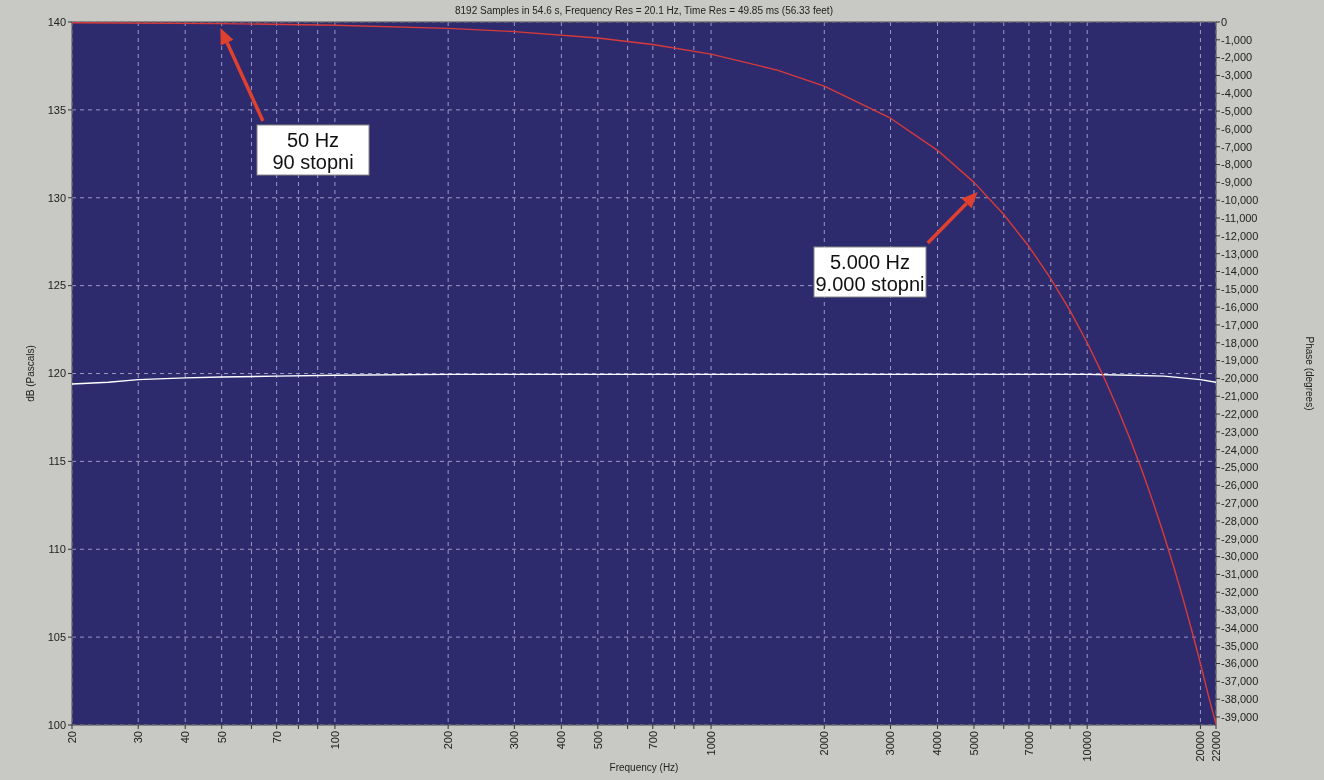 This screenshot has width=1324, height=780. Describe the element at coordinates (1240, 609) in the screenshot. I see `y2-tick-label: -33,000` at that location.